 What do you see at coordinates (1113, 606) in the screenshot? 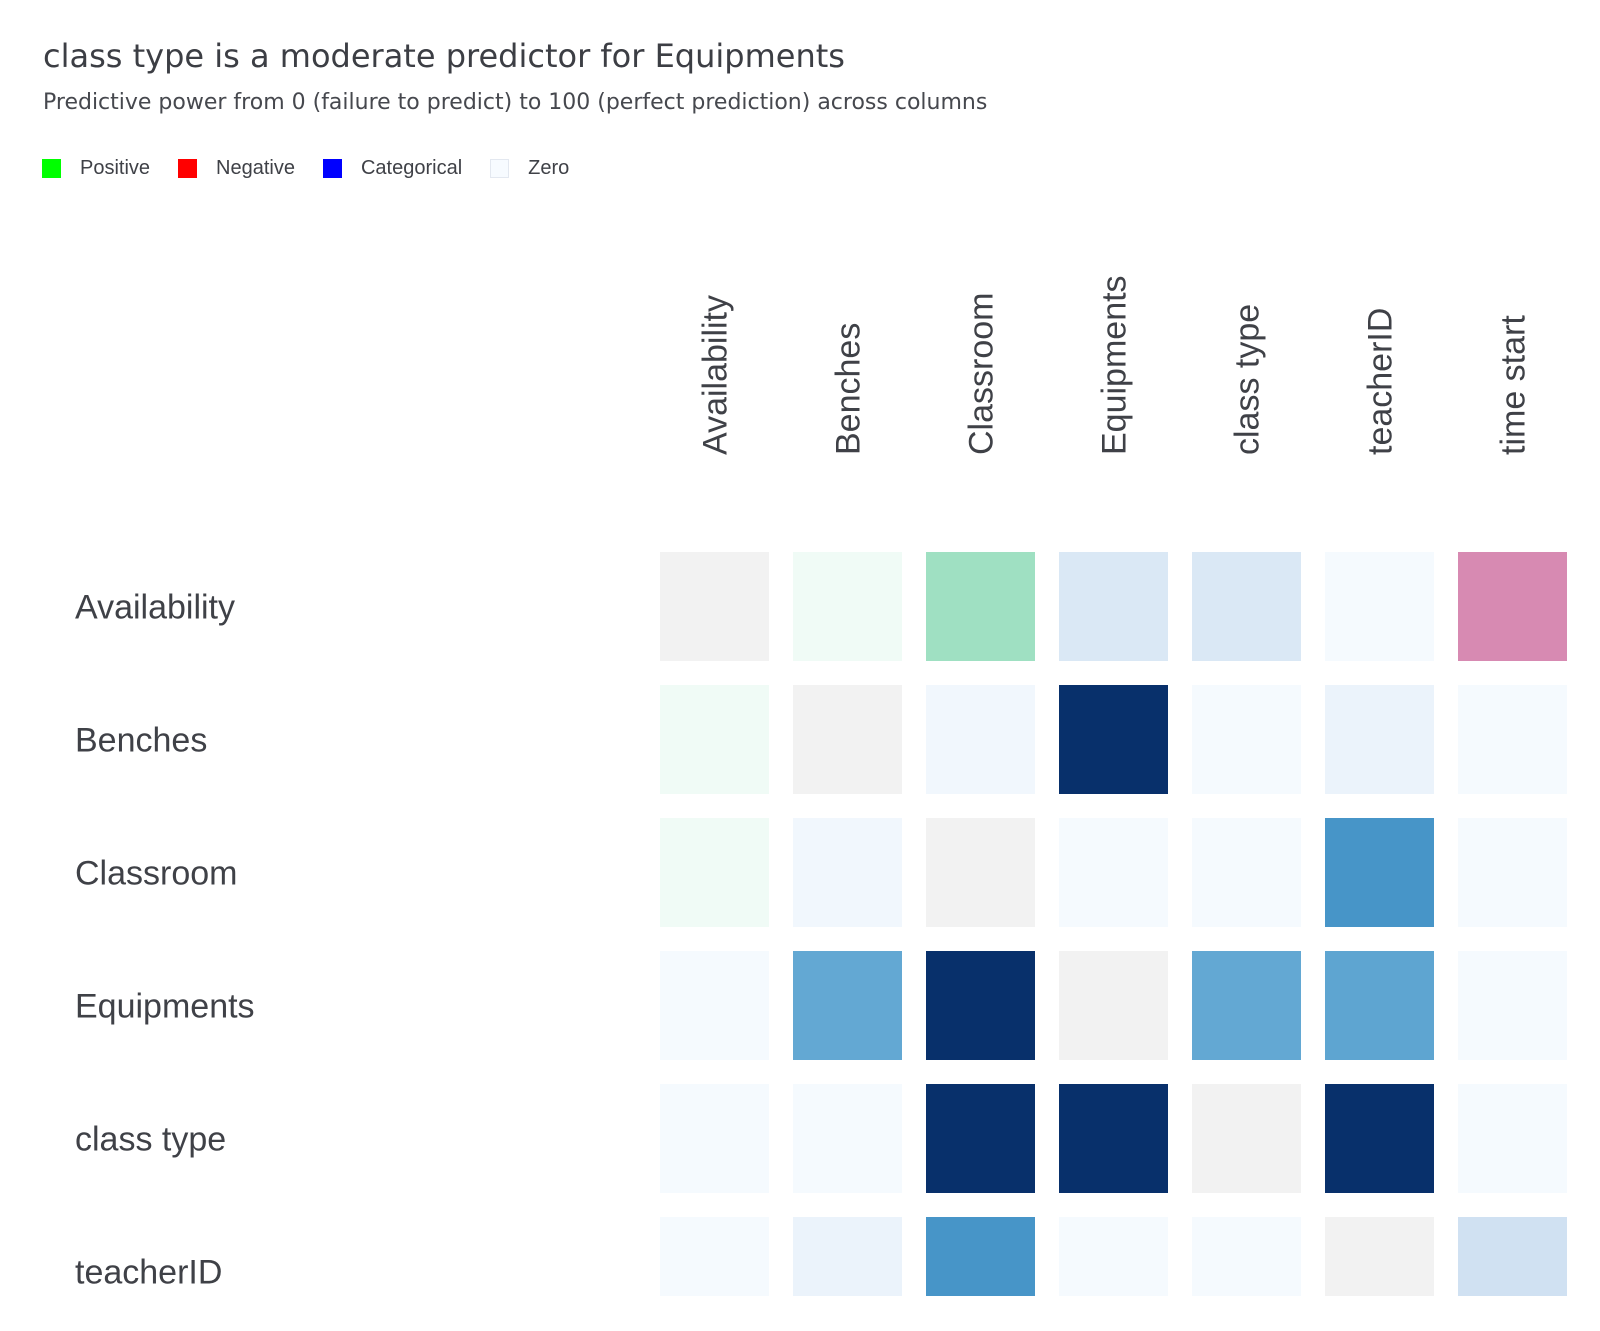
I see `heatmap-cell-availability-equipments: 15` at bounding box center [1113, 606].